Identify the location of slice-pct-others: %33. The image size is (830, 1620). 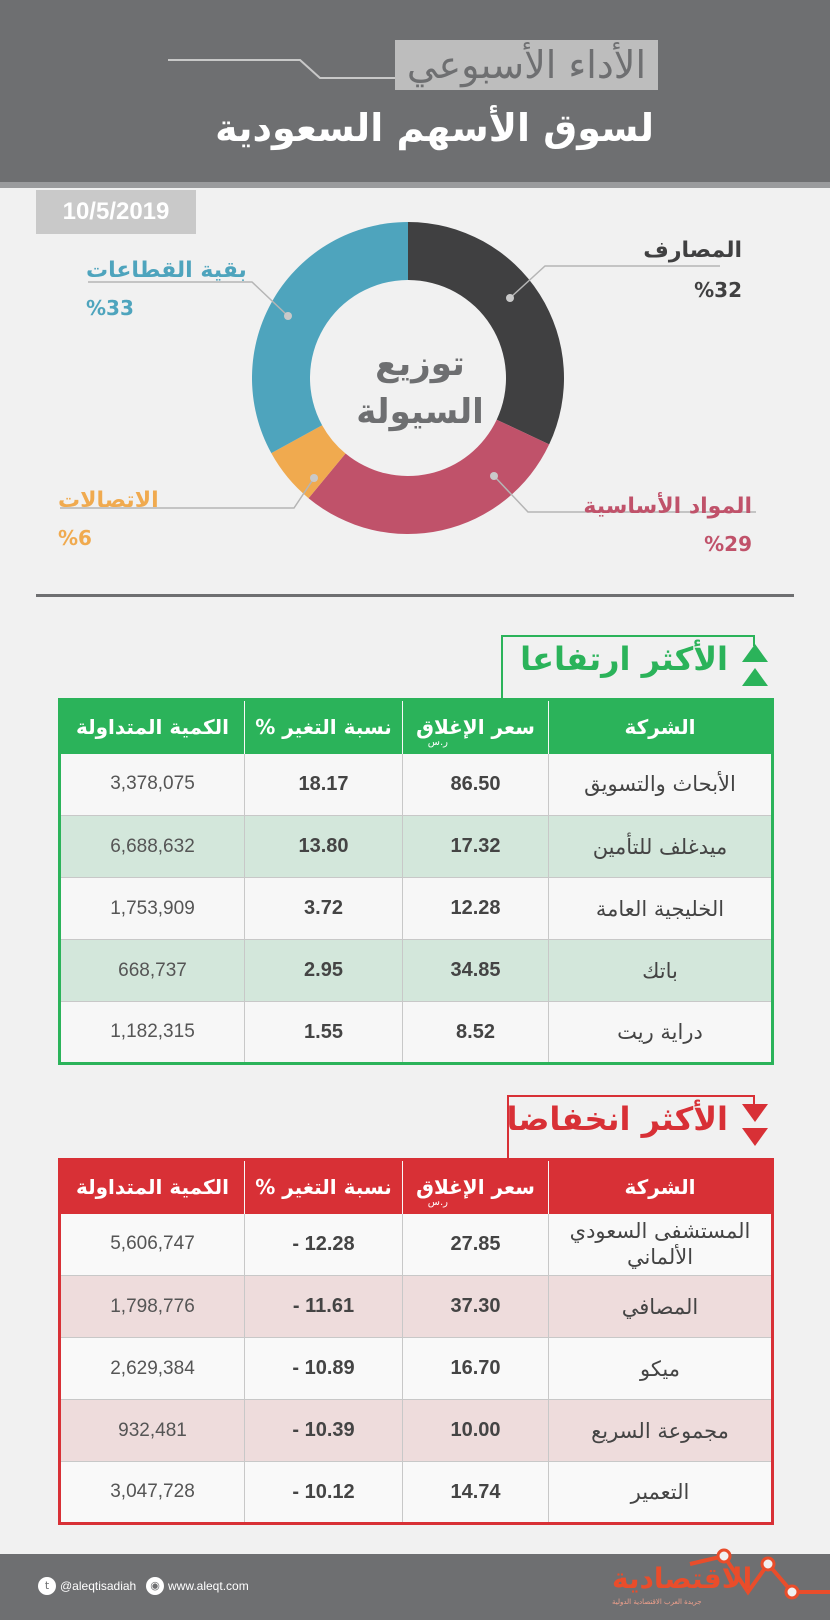
(110, 308).